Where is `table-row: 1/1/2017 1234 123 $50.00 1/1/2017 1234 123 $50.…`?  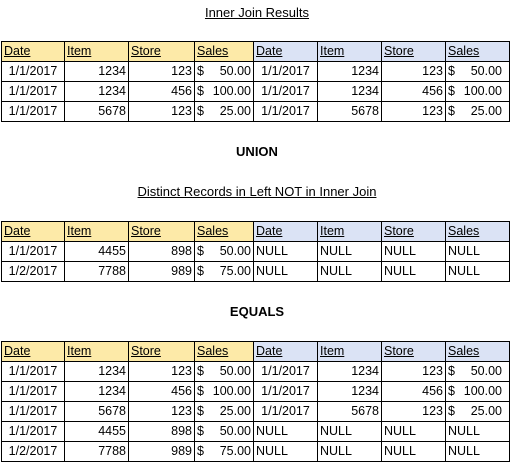
table-row: 1/1/2017 1234 123 $50.00 1/1/2017 1234 123 $50.… is located at coordinates (255, 371).